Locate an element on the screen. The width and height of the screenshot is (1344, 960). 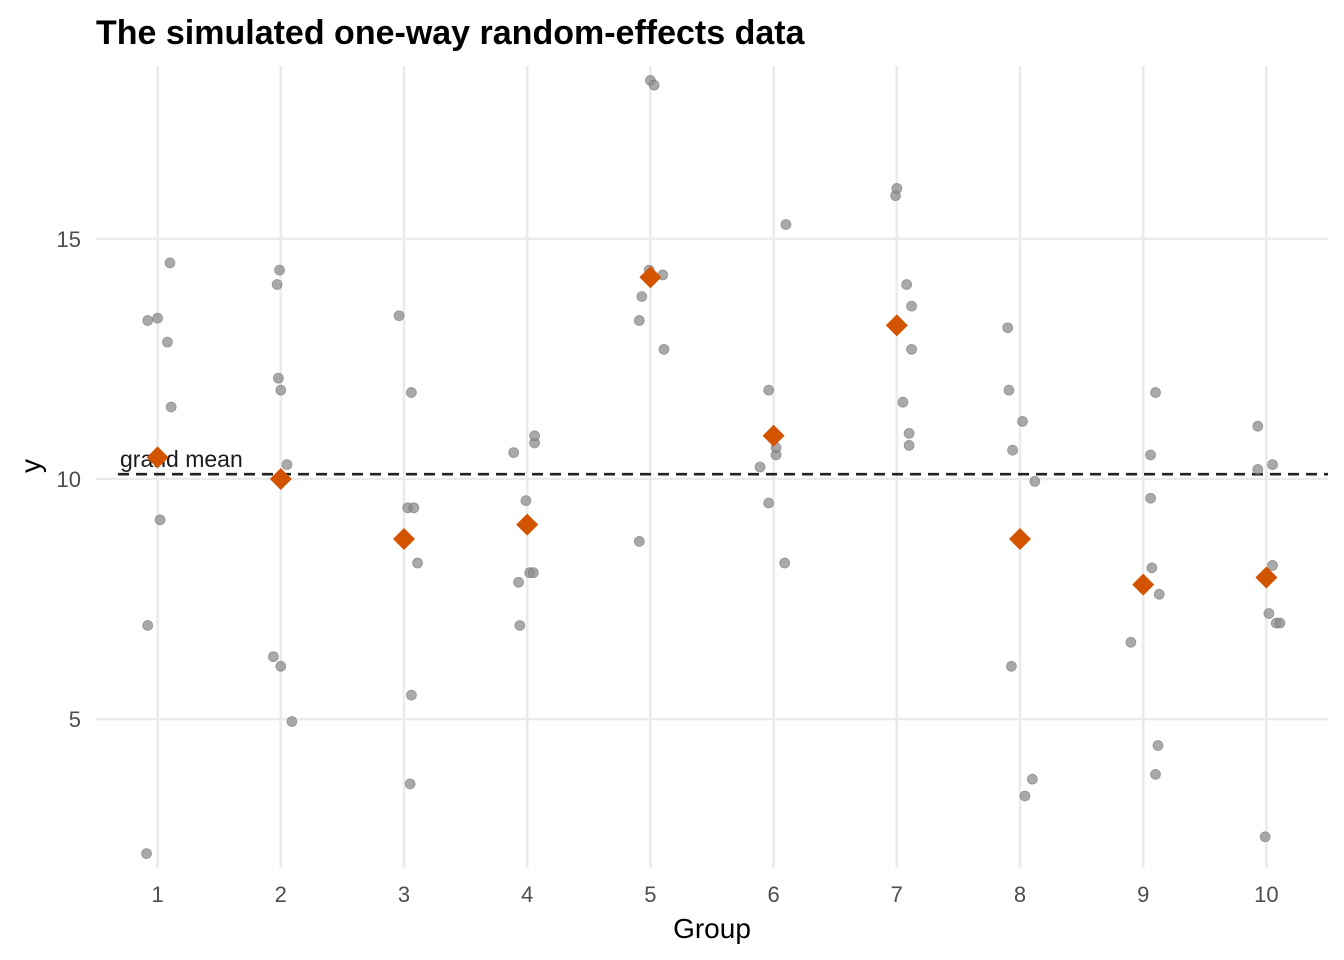
x-tick-label: 5 is located at coordinates (650, 894).